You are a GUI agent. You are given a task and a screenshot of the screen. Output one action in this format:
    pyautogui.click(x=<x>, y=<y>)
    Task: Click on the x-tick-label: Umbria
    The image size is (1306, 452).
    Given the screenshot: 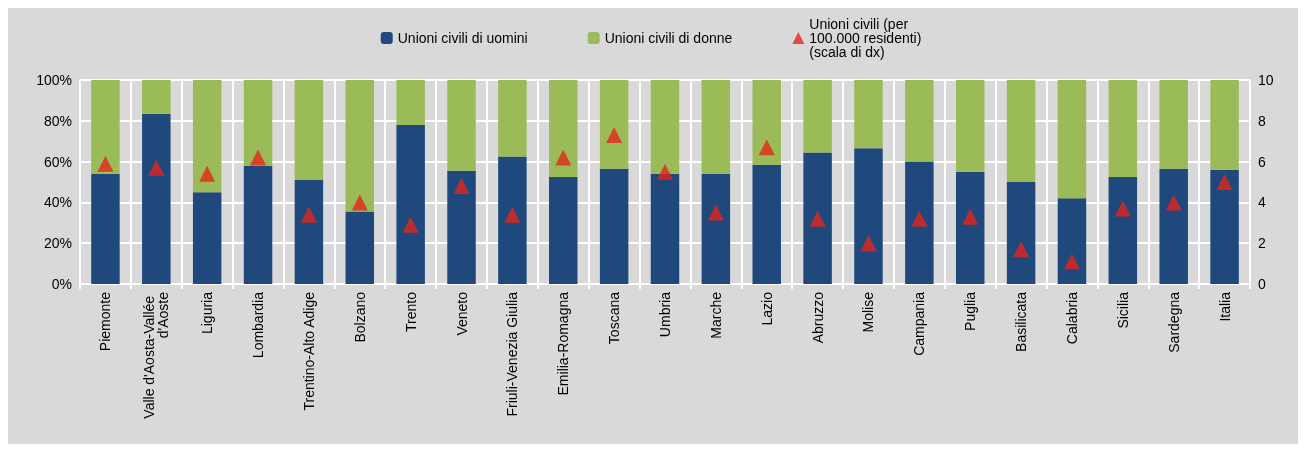 What is the action you would take?
    pyautogui.click(x=665, y=314)
    